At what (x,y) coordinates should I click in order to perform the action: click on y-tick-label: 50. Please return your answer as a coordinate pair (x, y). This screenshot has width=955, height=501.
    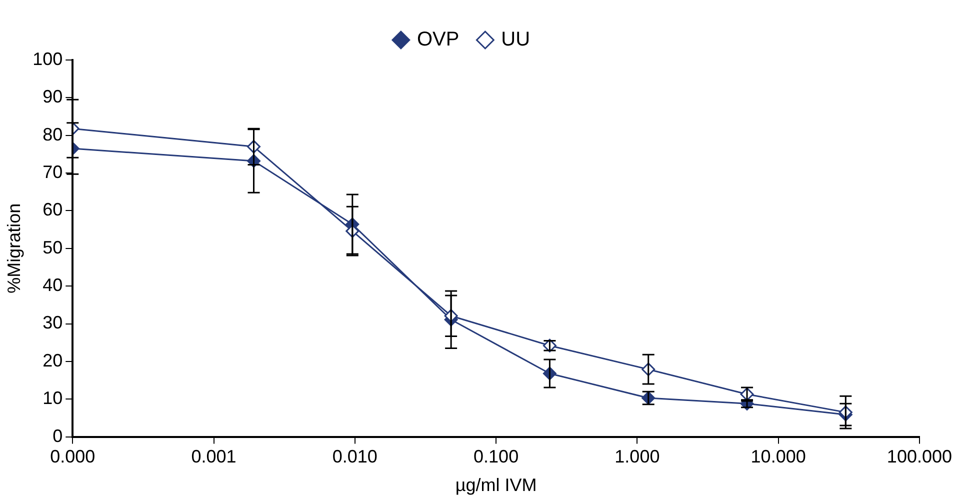
    Looking at the image, I should click on (52, 247).